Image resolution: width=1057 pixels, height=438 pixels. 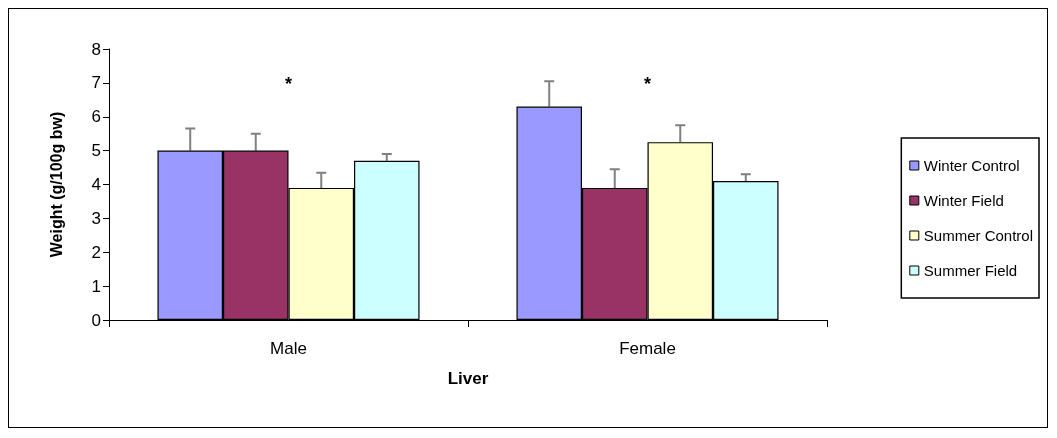 What do you see at coordinates (970, 270) in the screenshot?
I see `legend-label: Summer Field` at bounding box center [970, 270].